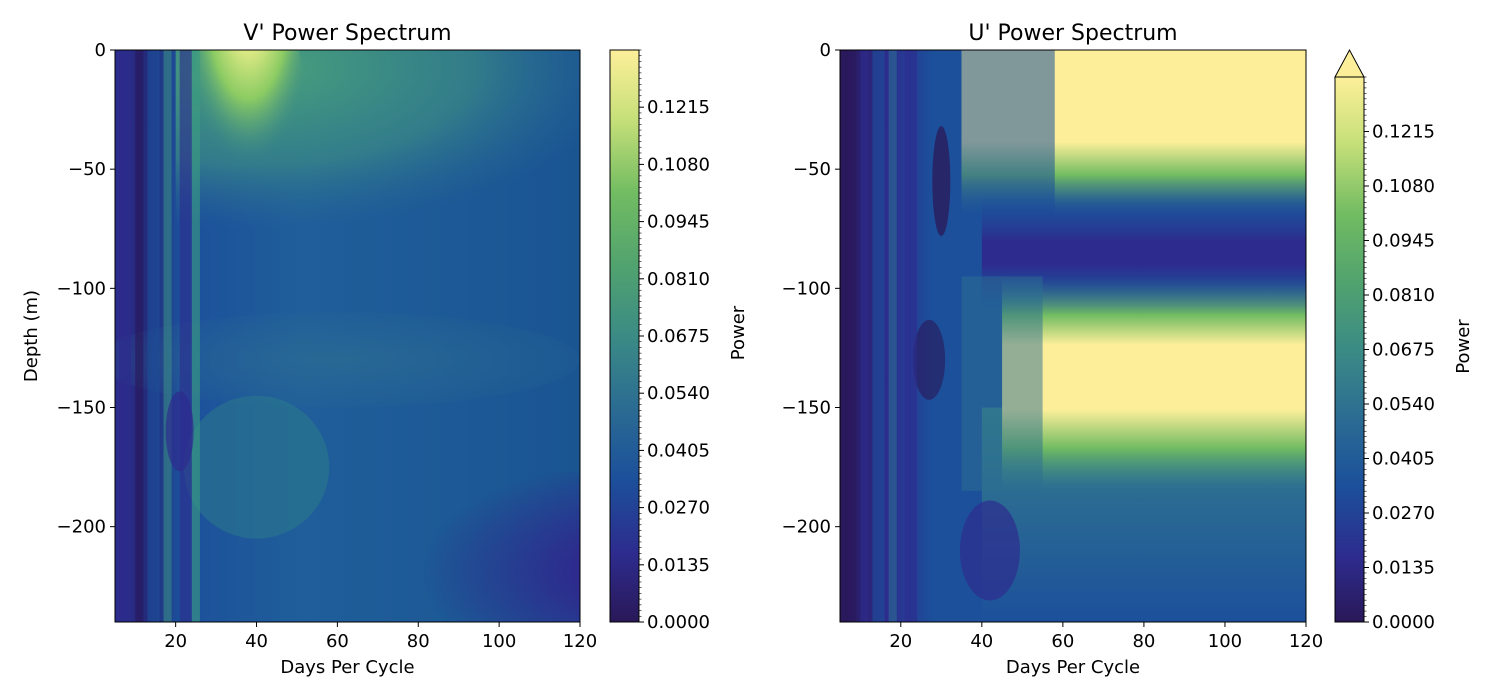 The width and height of the screenshot is (1500, 700). What do you see at coordinates (347, 360) in the screenshot?
I see `heatmap-region-mid` at bounding box center [347, 360].